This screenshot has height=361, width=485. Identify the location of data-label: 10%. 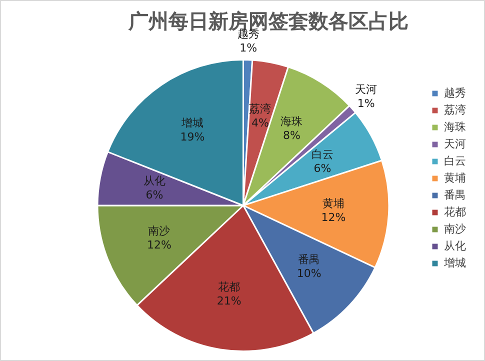
(309, 273).